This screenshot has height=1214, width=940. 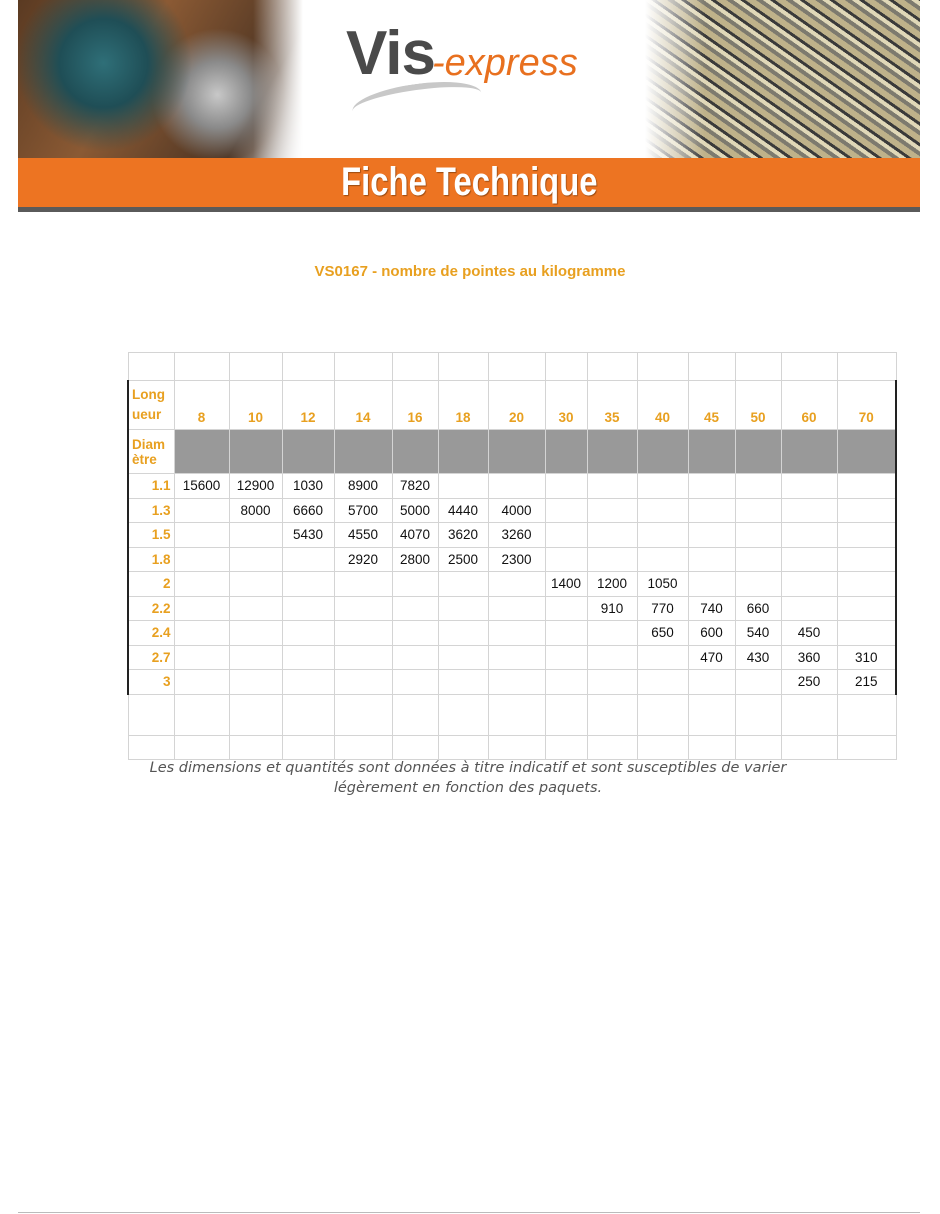 What do you see at coordinates (516, 535) in the screenshot?
I see `count-cell: 3260` at bounding box center [516, 535].